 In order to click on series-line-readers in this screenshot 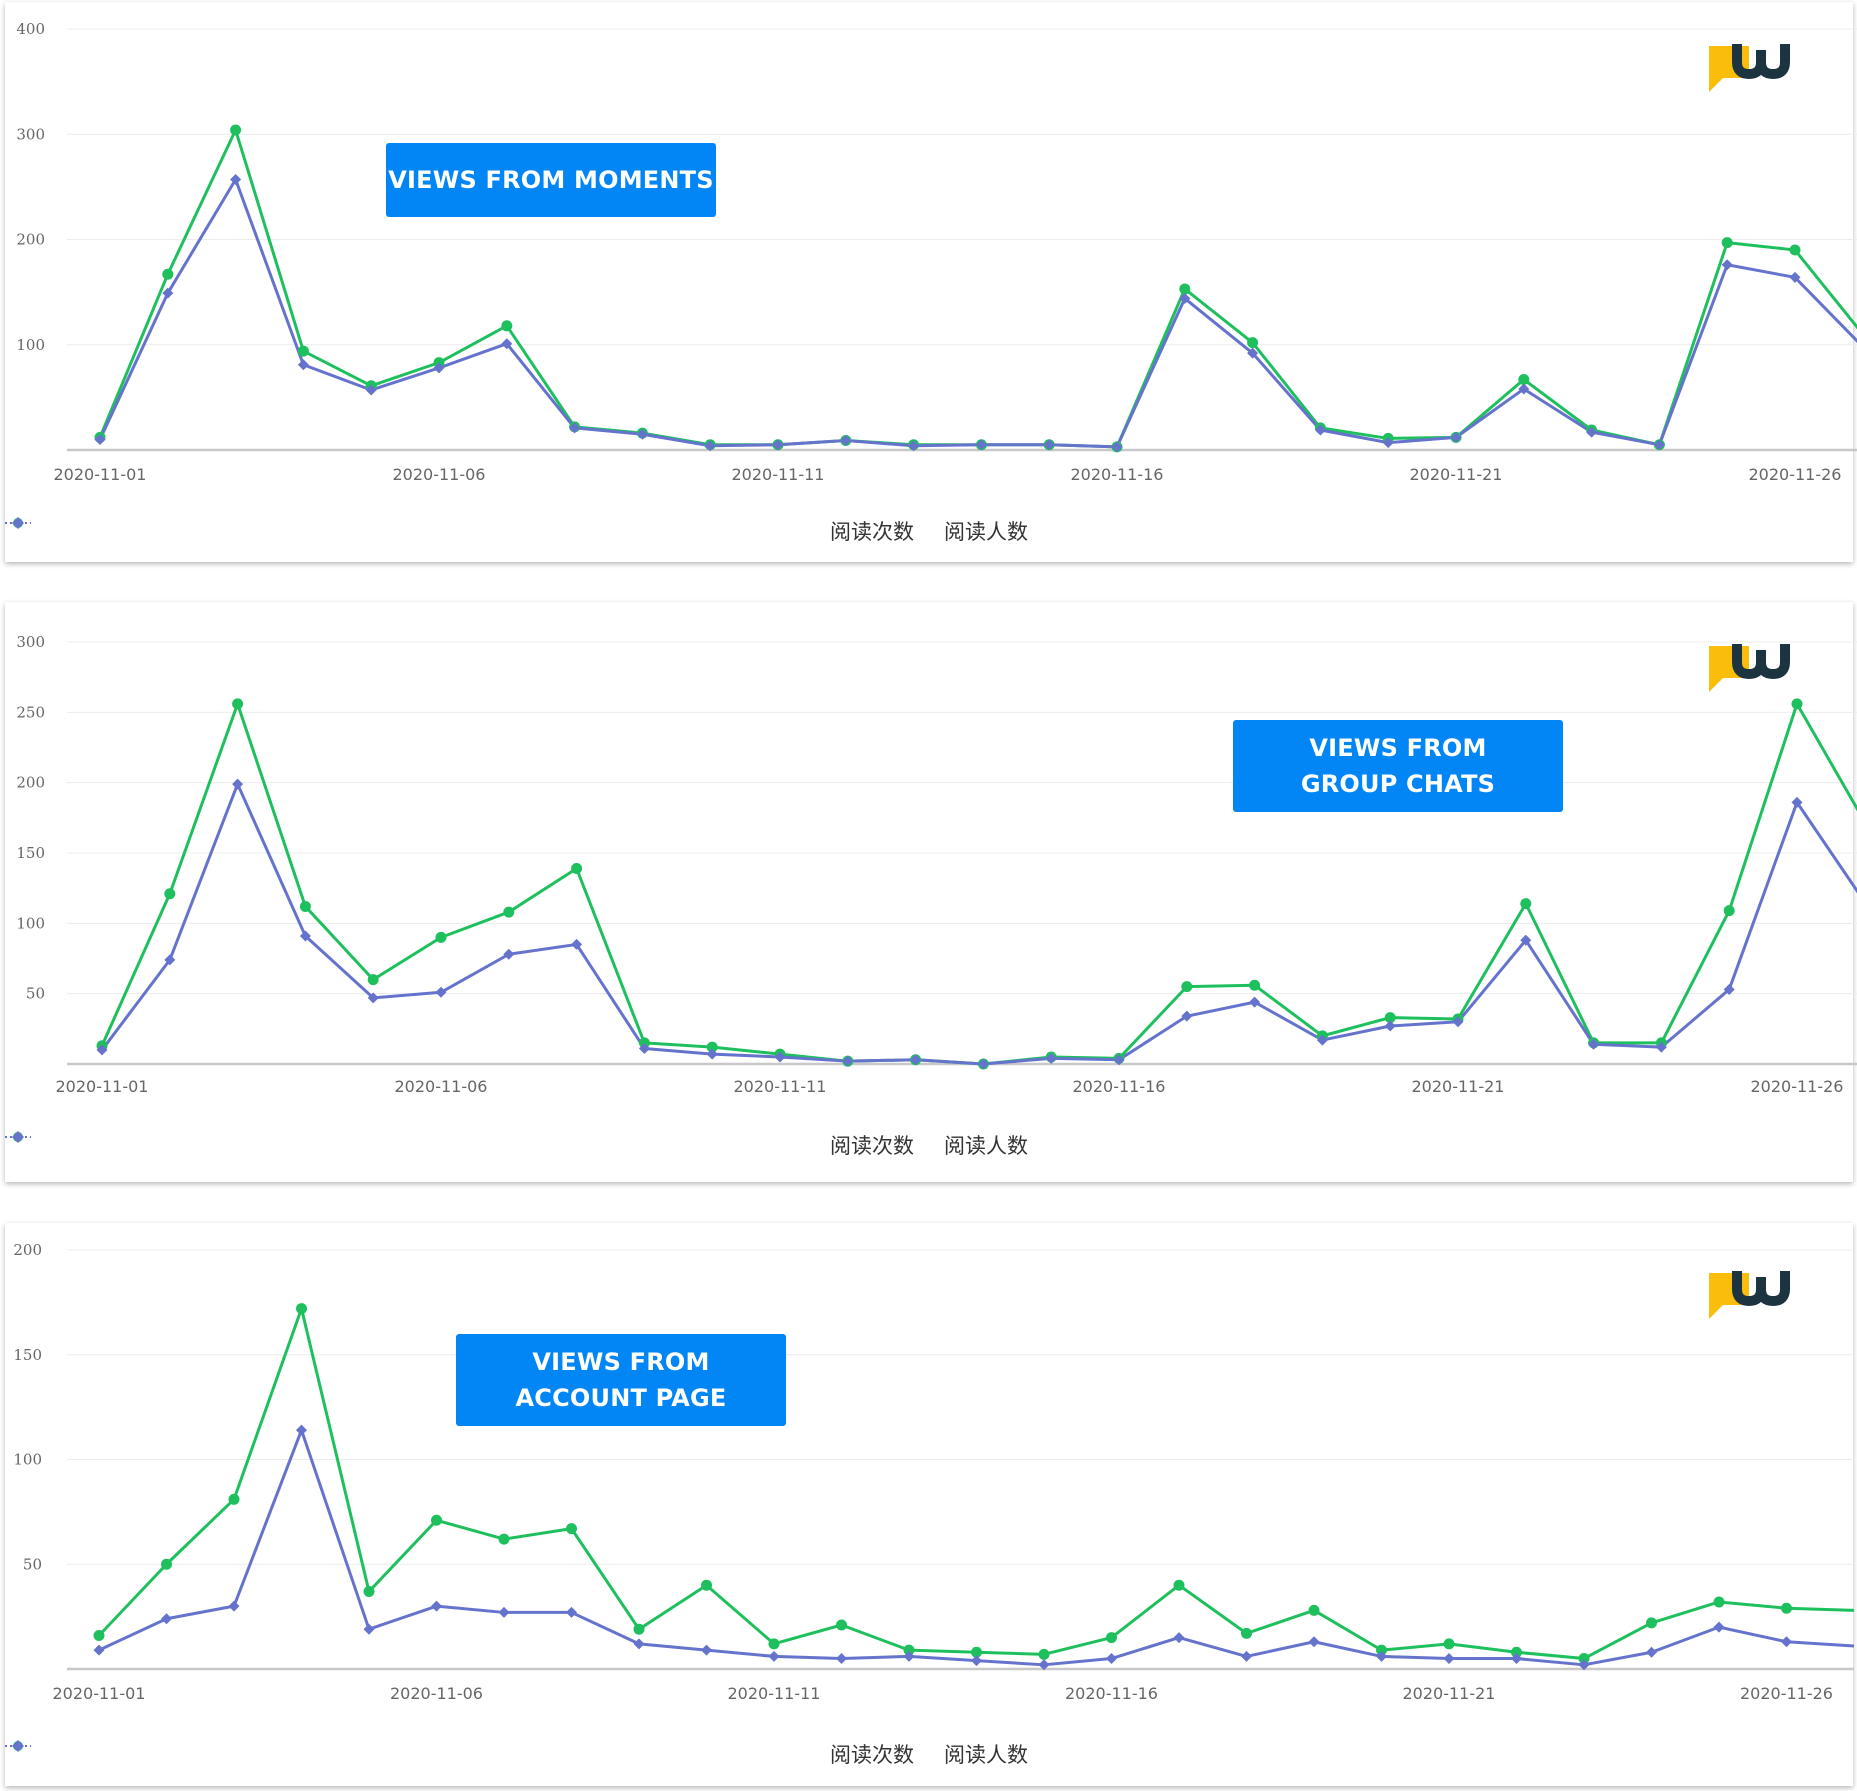, I will do `click(976, 1547)`.